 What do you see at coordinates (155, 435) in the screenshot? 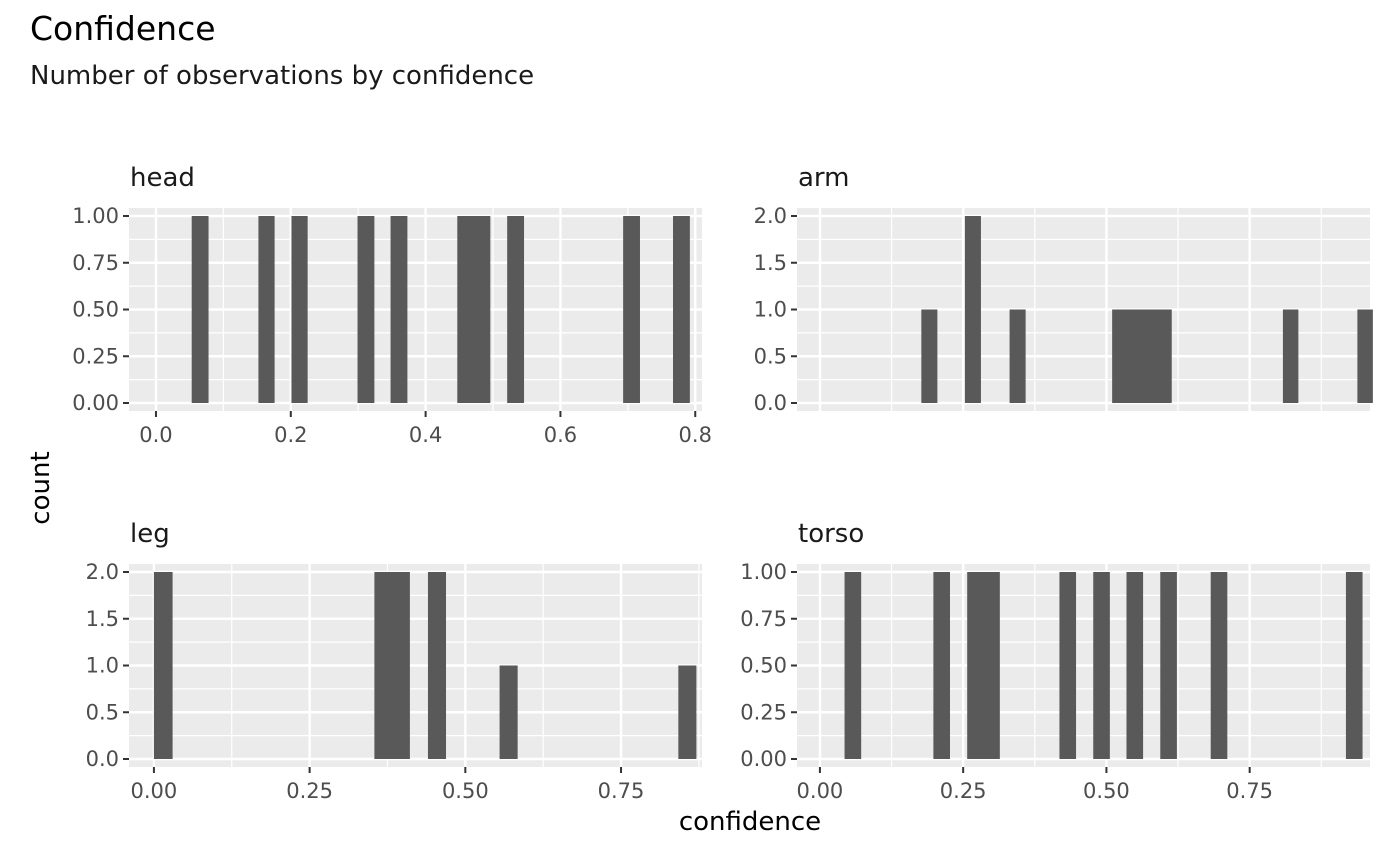
I see `x-tick-label: 0.0` at bounding box center [155, 435].